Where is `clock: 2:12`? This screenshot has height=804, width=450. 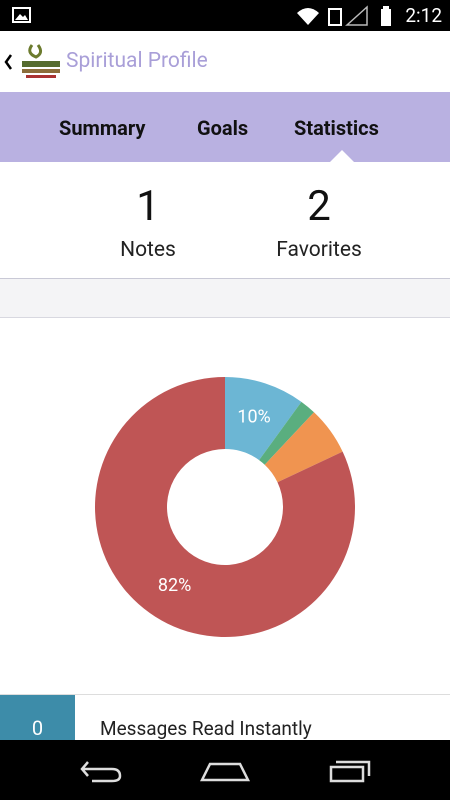
clock: 2:12 is located at coordinates (423, 15).